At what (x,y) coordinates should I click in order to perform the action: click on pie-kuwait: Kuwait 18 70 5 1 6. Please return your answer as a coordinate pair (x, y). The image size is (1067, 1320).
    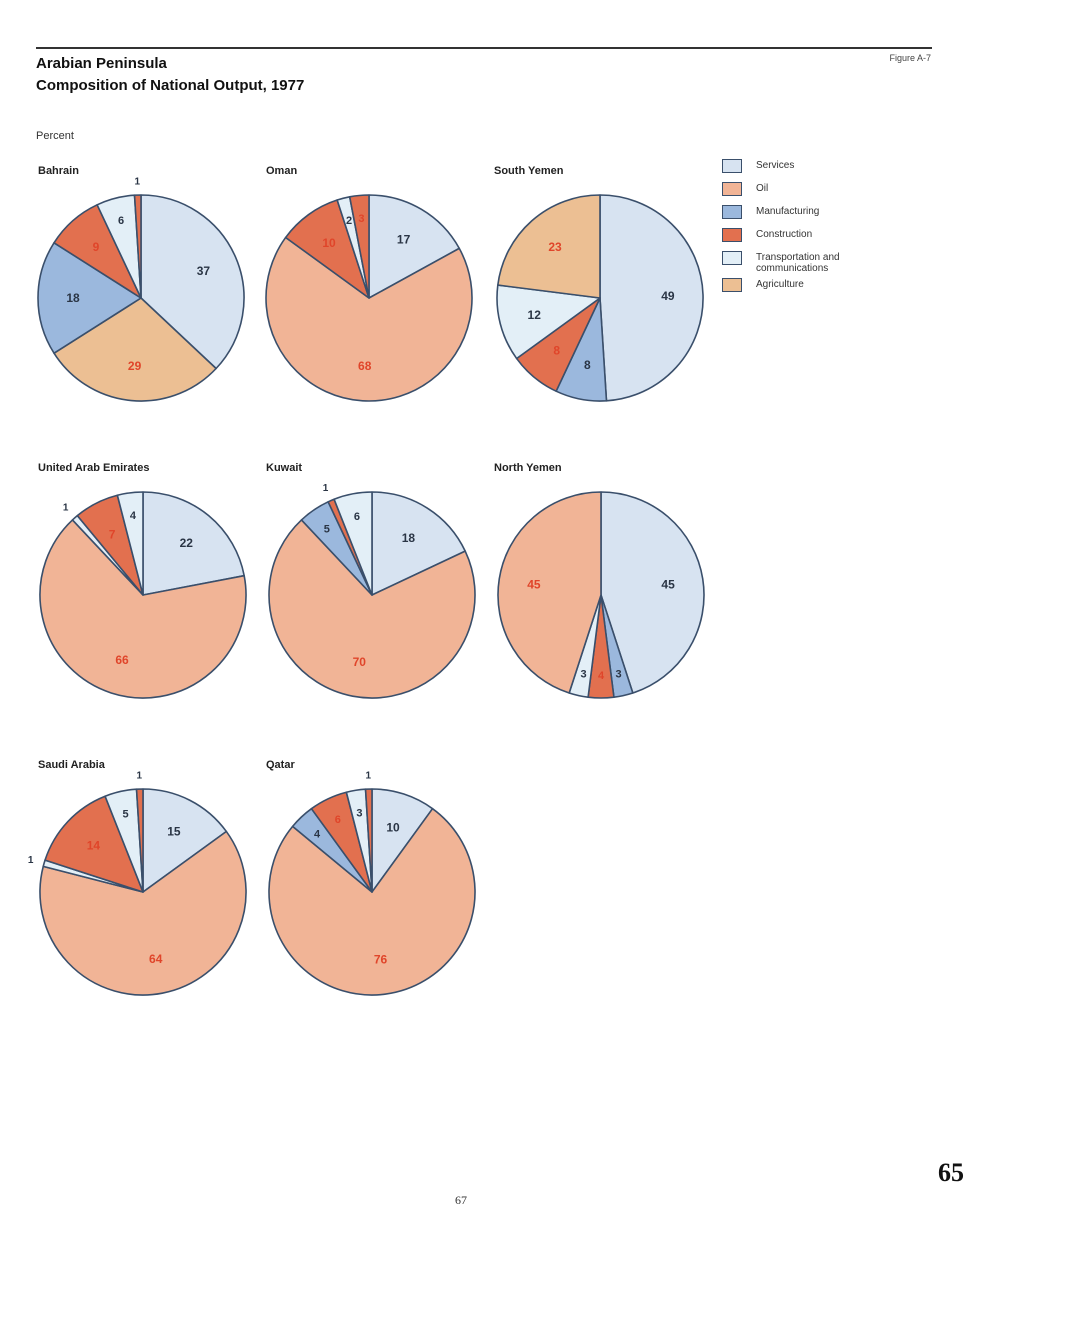
    Looking at the image, I should click on (371, 580).